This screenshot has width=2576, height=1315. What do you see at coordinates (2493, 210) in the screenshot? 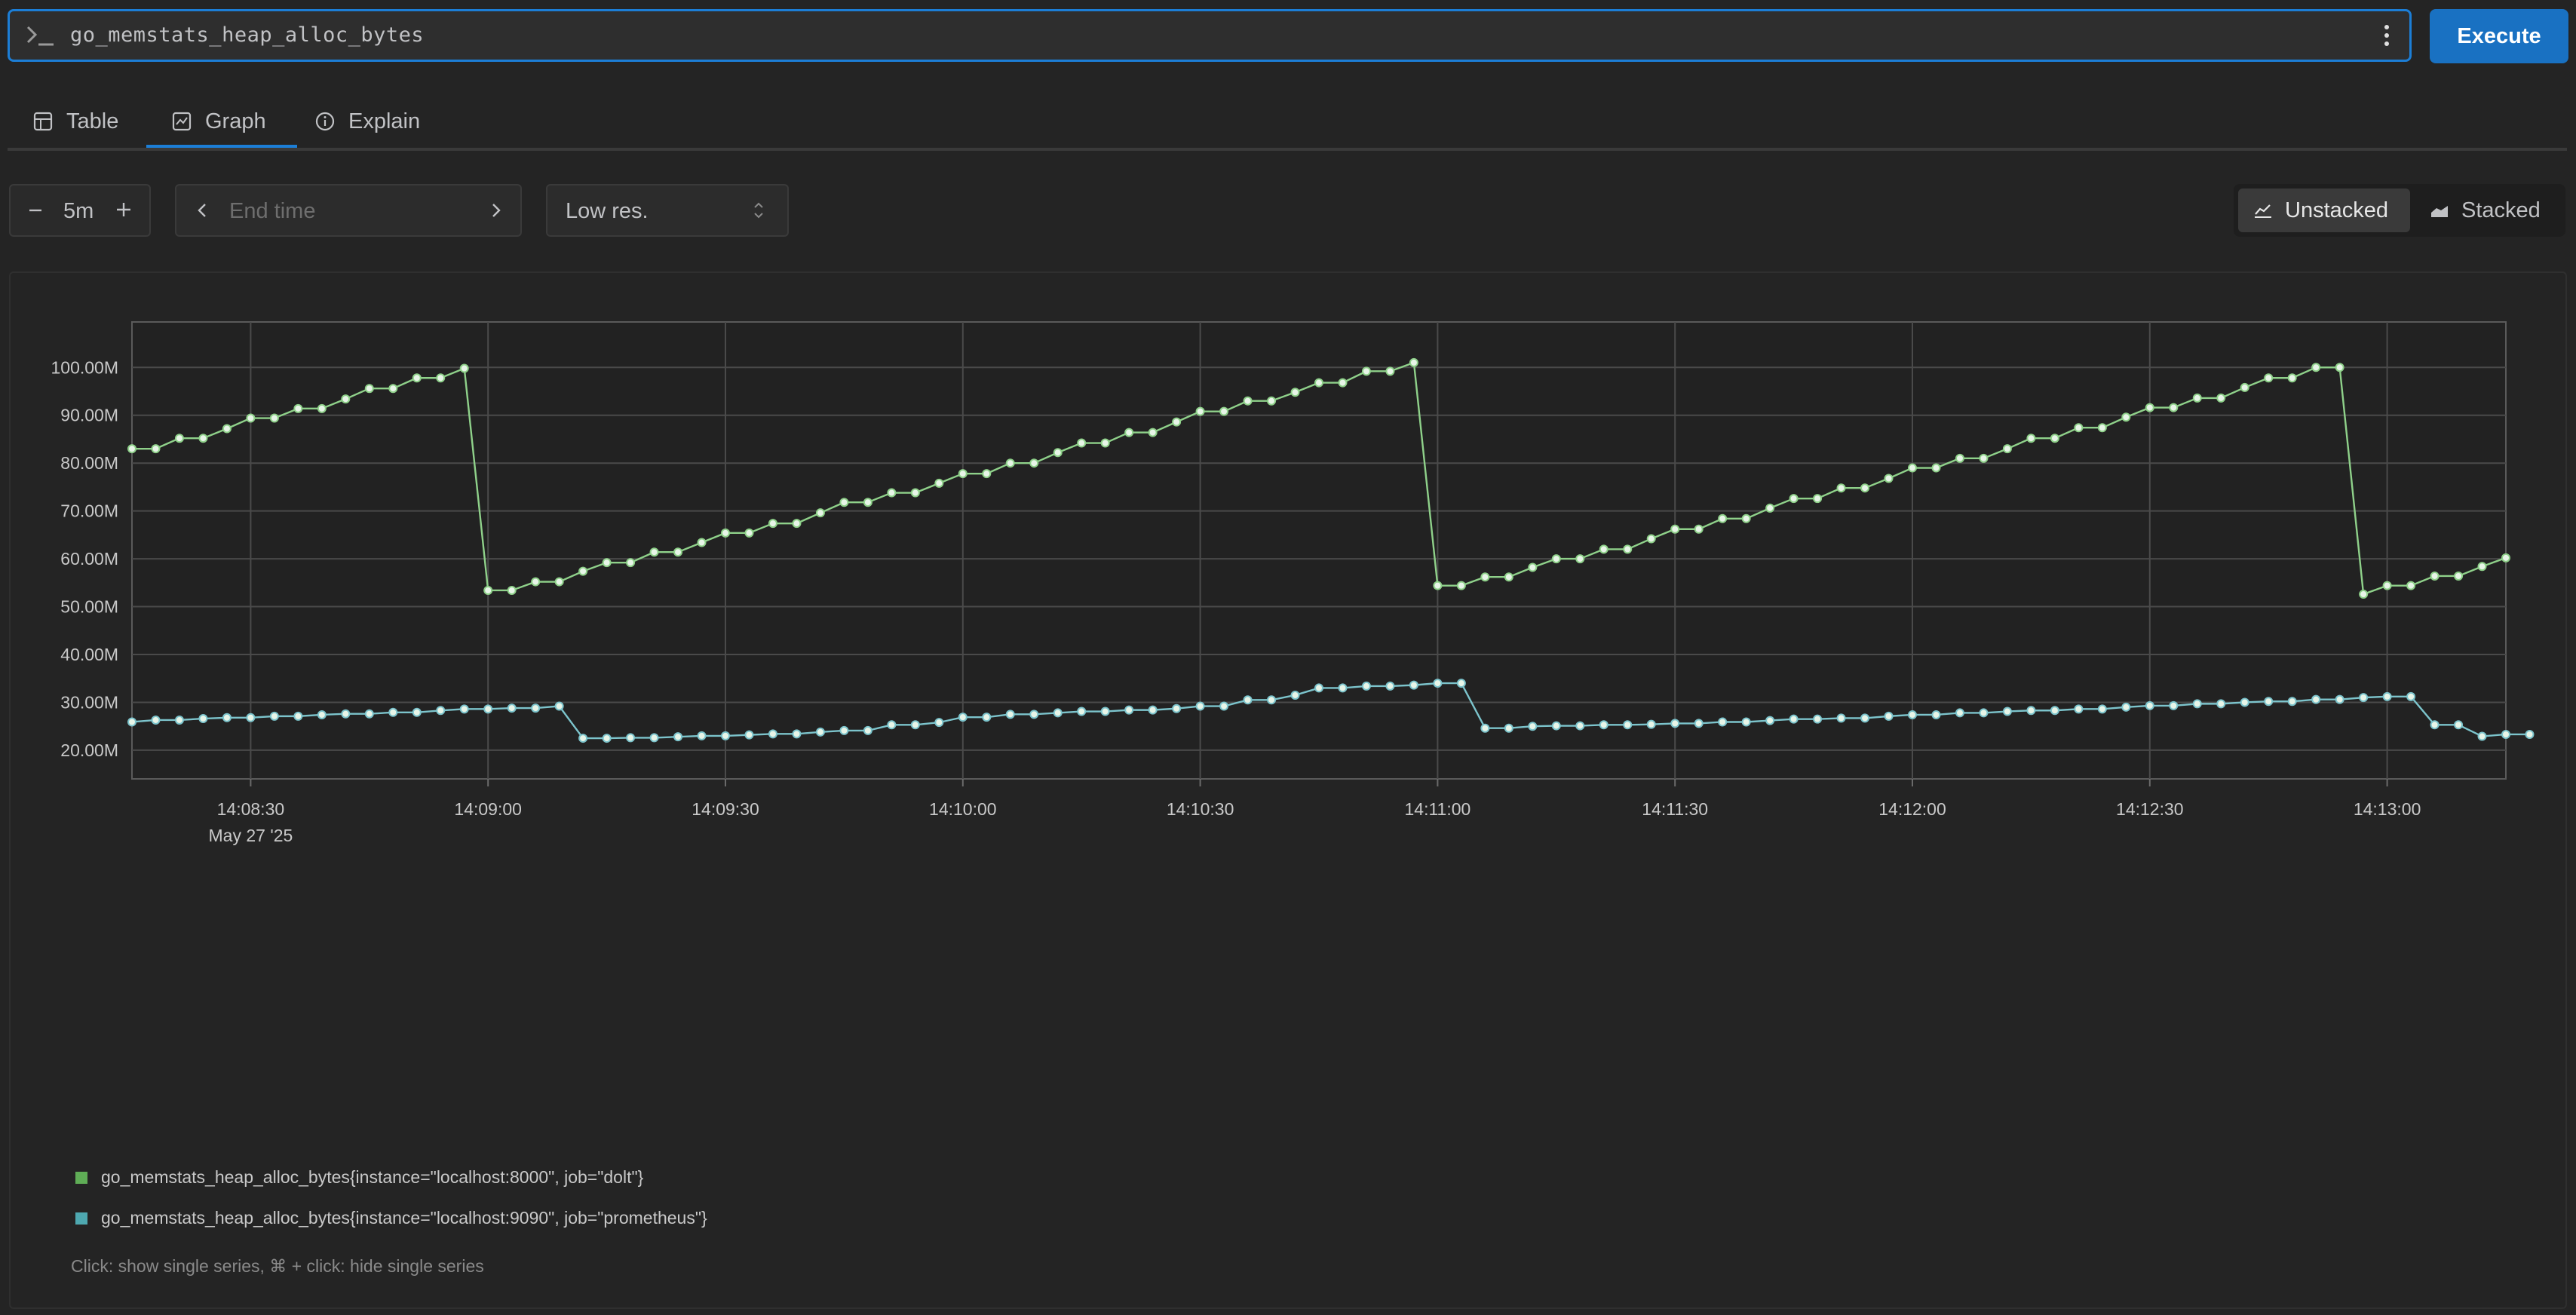
I see `stacked-button: Stacked` at bounding box center [2493, 210].